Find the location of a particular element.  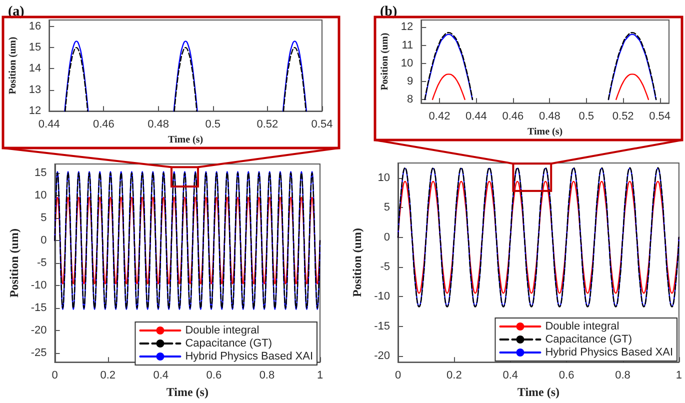

y-tick-label: 9 is located at coordinates (410, 81).